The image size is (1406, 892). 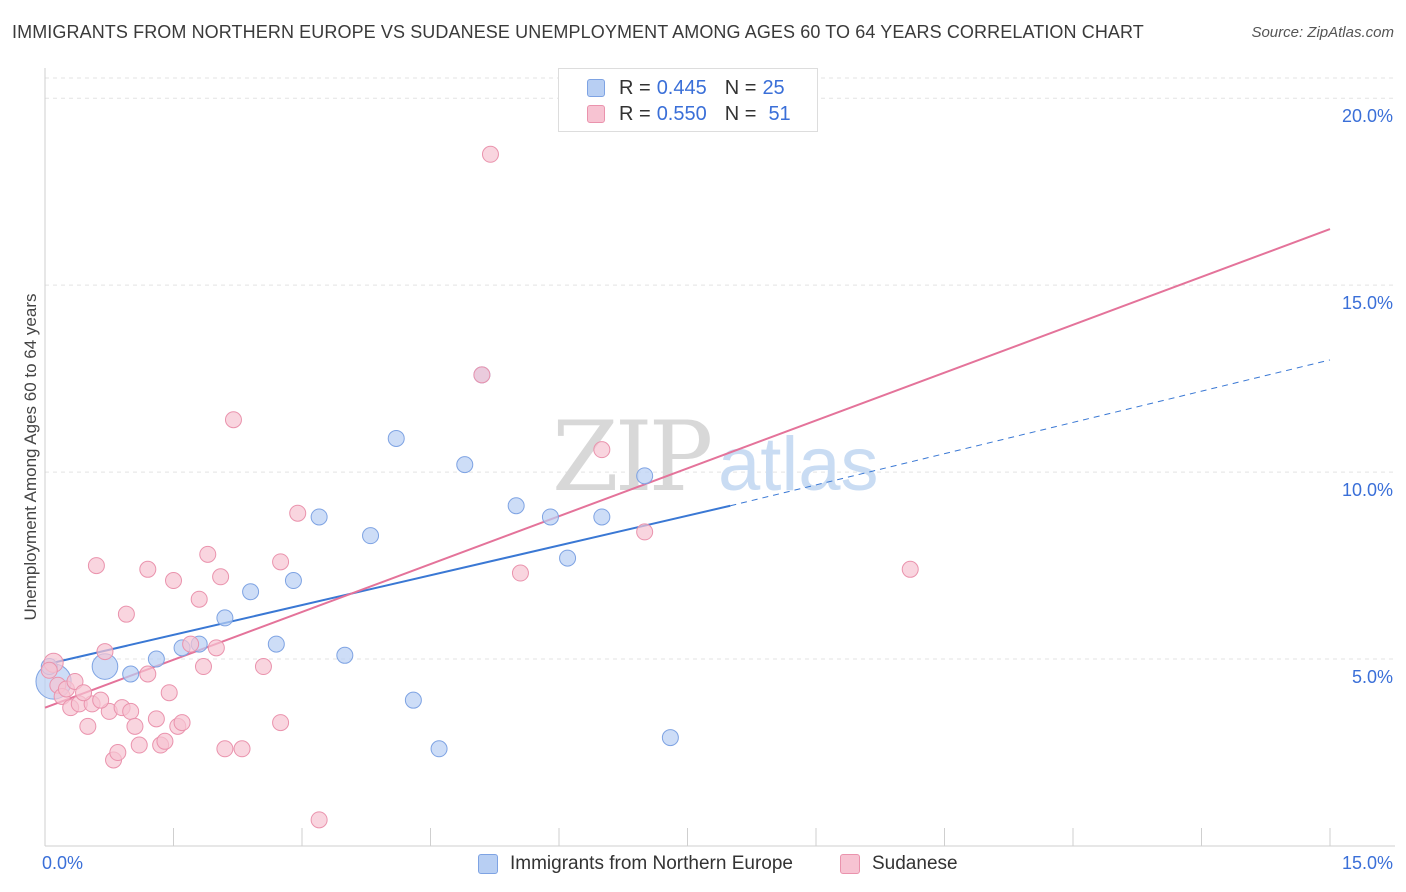 What do you see at coordinates (1367, 490) in the screenshot?
I see `y-tick-label: 10.0%` at bounding box center [1367, 490].